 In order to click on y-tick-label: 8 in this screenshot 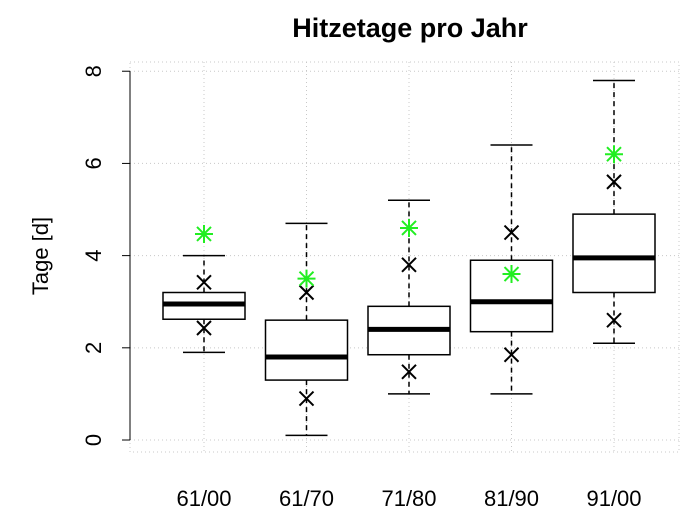, I will do `click(93, 71)`.